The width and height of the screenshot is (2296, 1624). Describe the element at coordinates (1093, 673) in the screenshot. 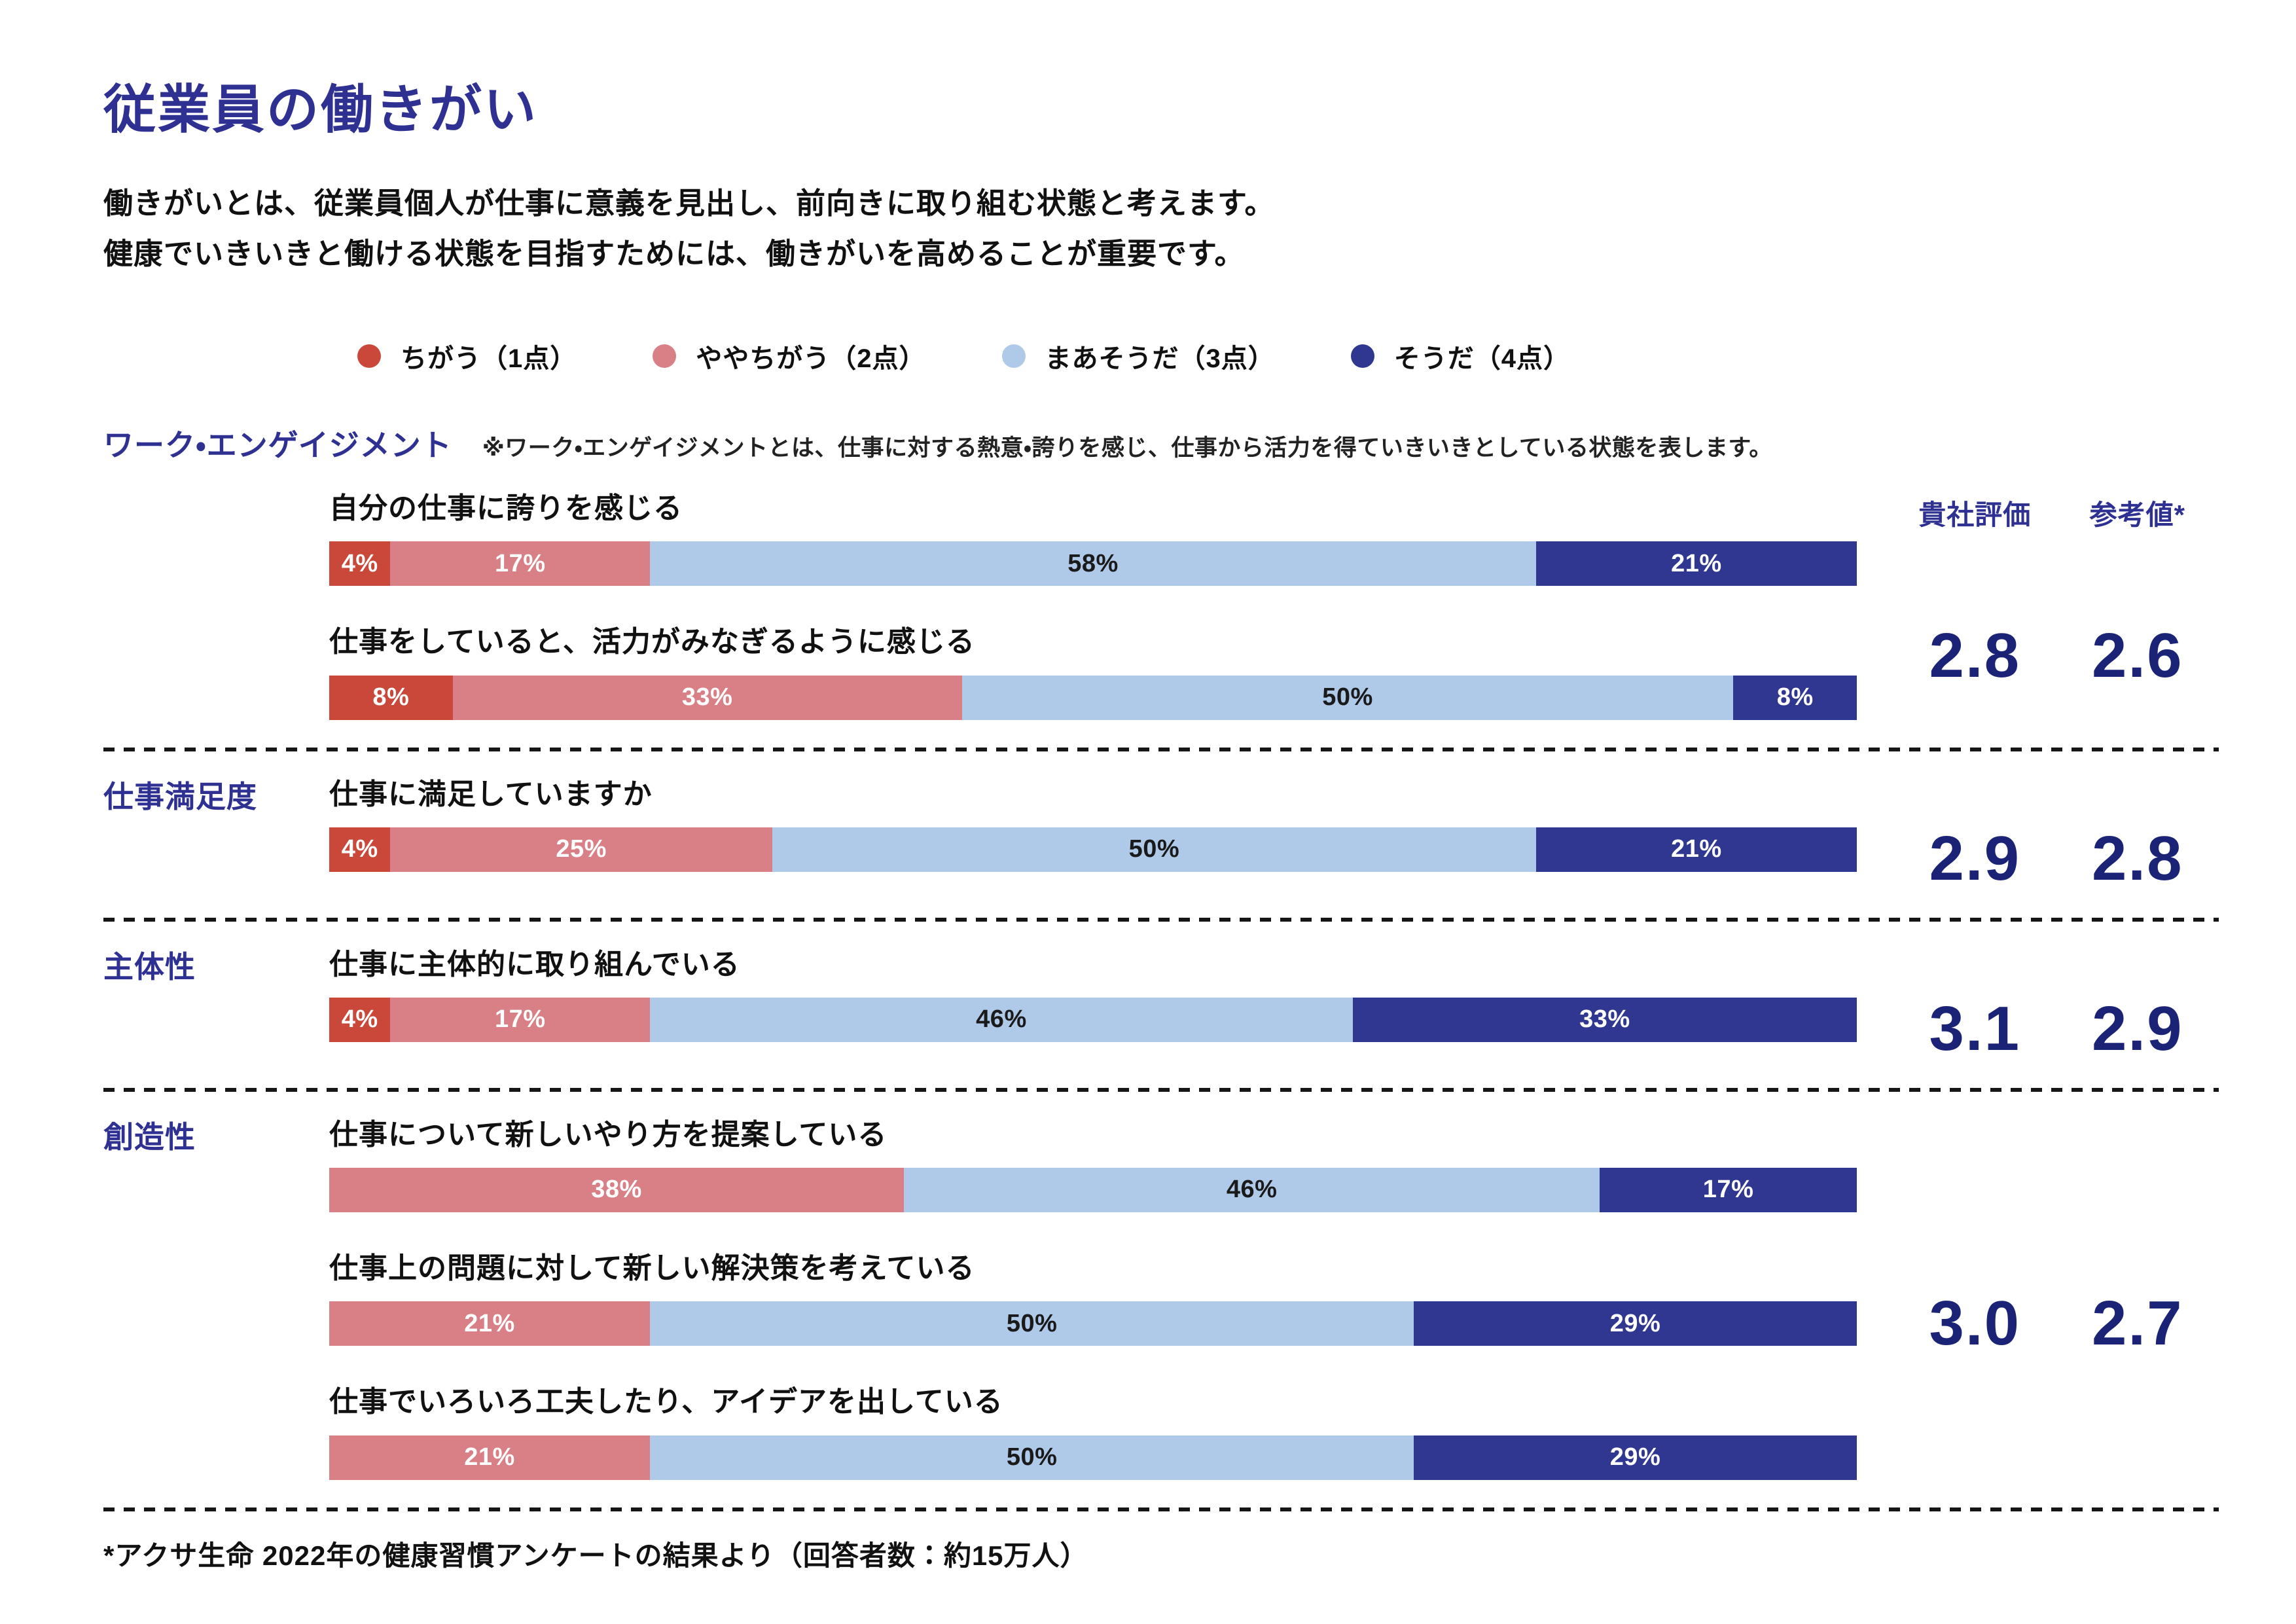

I see `question-block-2: 仕事をしていると、活力がみなぎるように感じる 8% 33% 50% 8%` at that location.